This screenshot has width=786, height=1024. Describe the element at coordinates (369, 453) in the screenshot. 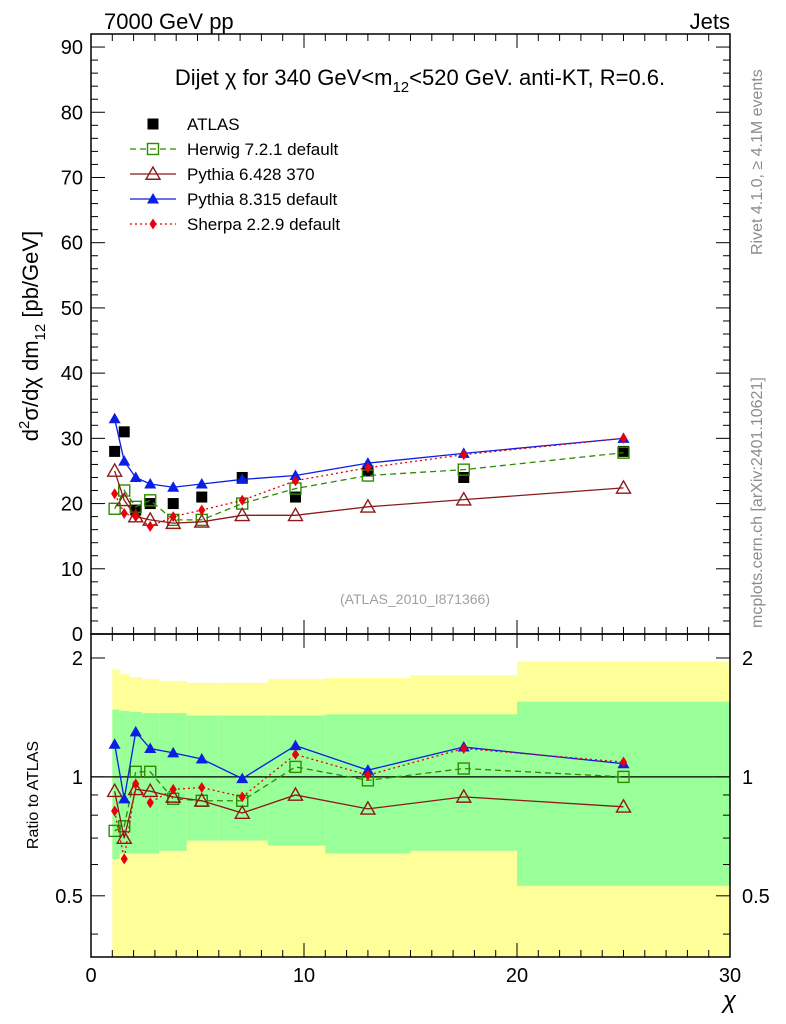

I see `series-line-pythia-8-315-default` at that location.